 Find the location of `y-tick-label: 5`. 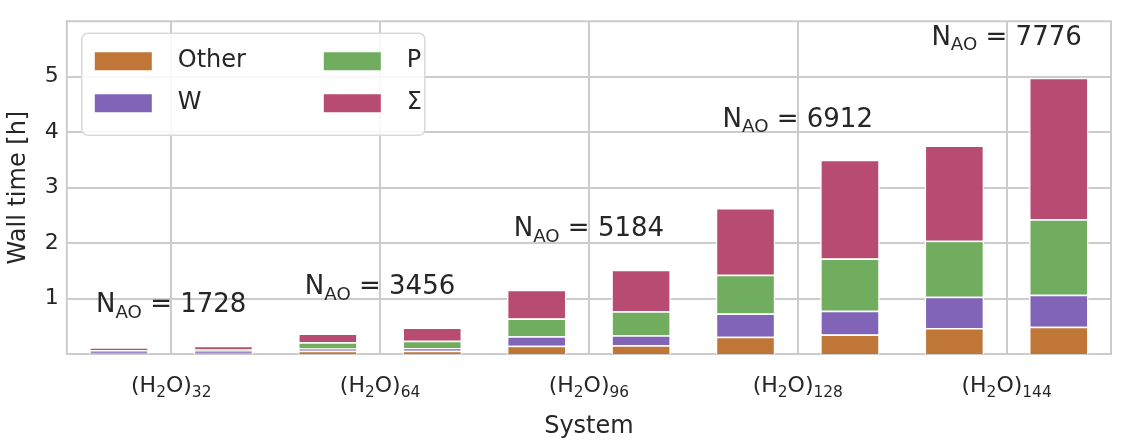

y-tick-label: 5 is located at coordinates (51, 75).